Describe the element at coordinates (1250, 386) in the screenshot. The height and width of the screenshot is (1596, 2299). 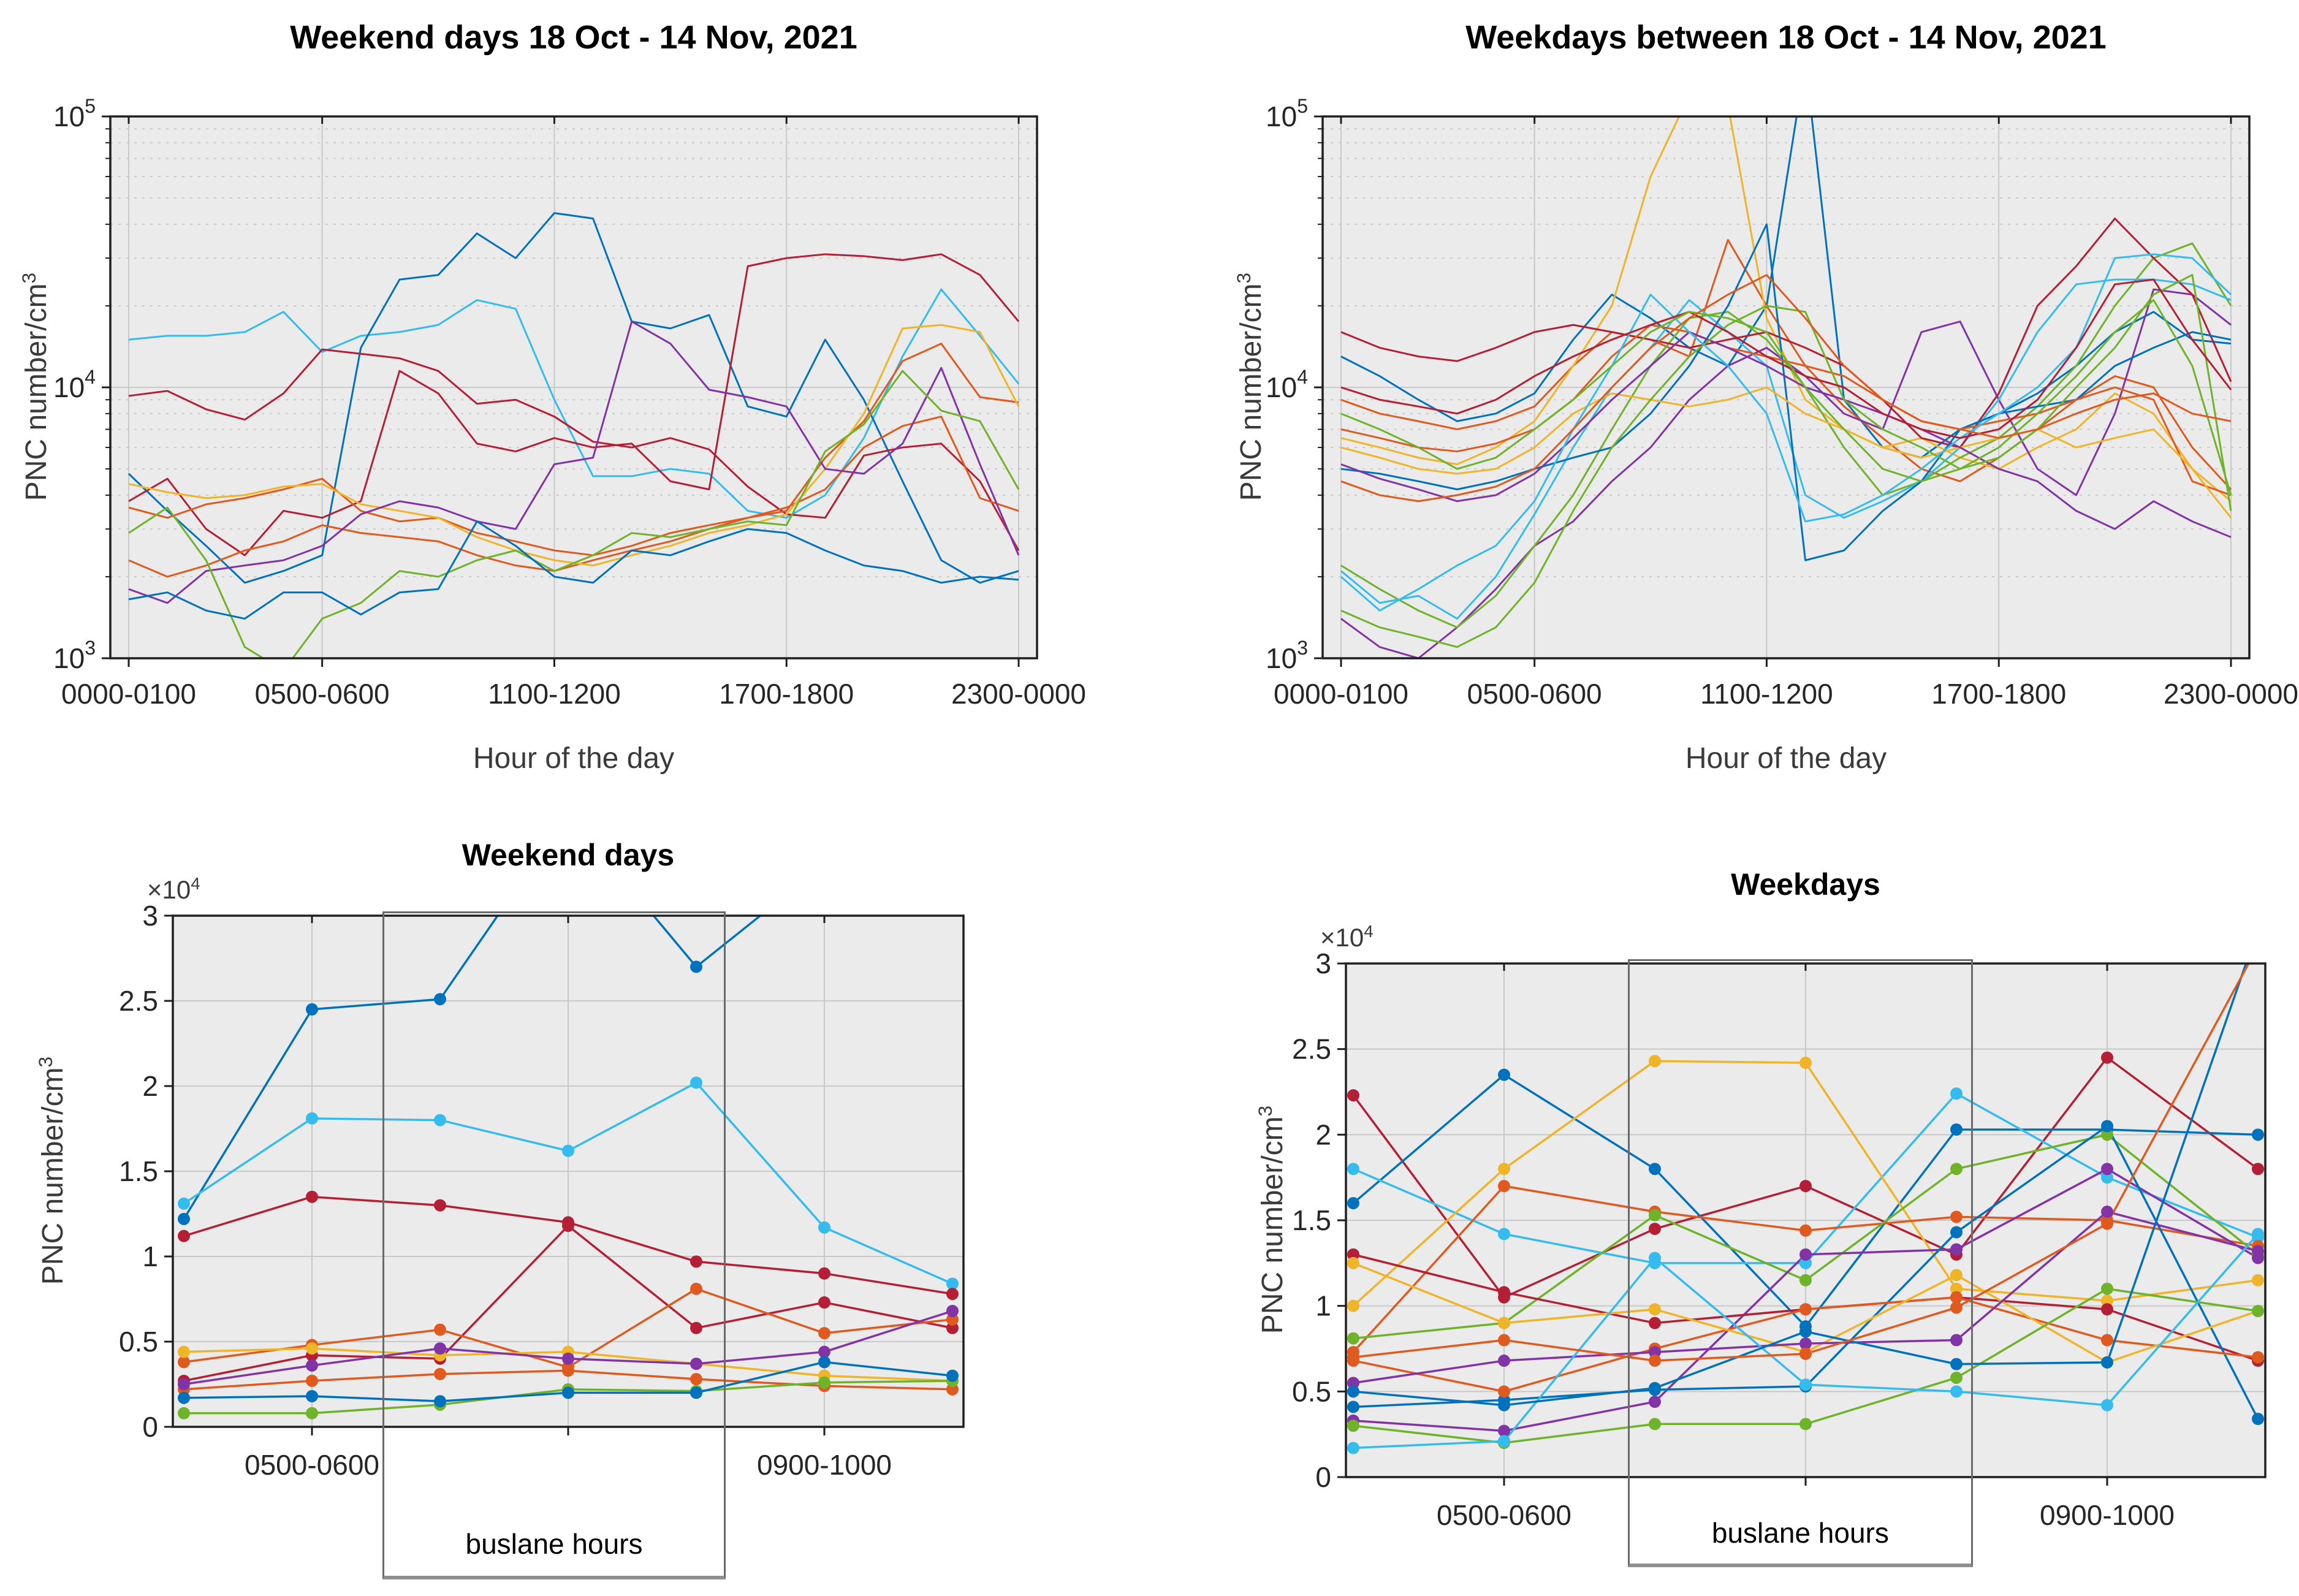
I see `y-axis-label-weekday-hourly: PNC number/cm3` at that location.